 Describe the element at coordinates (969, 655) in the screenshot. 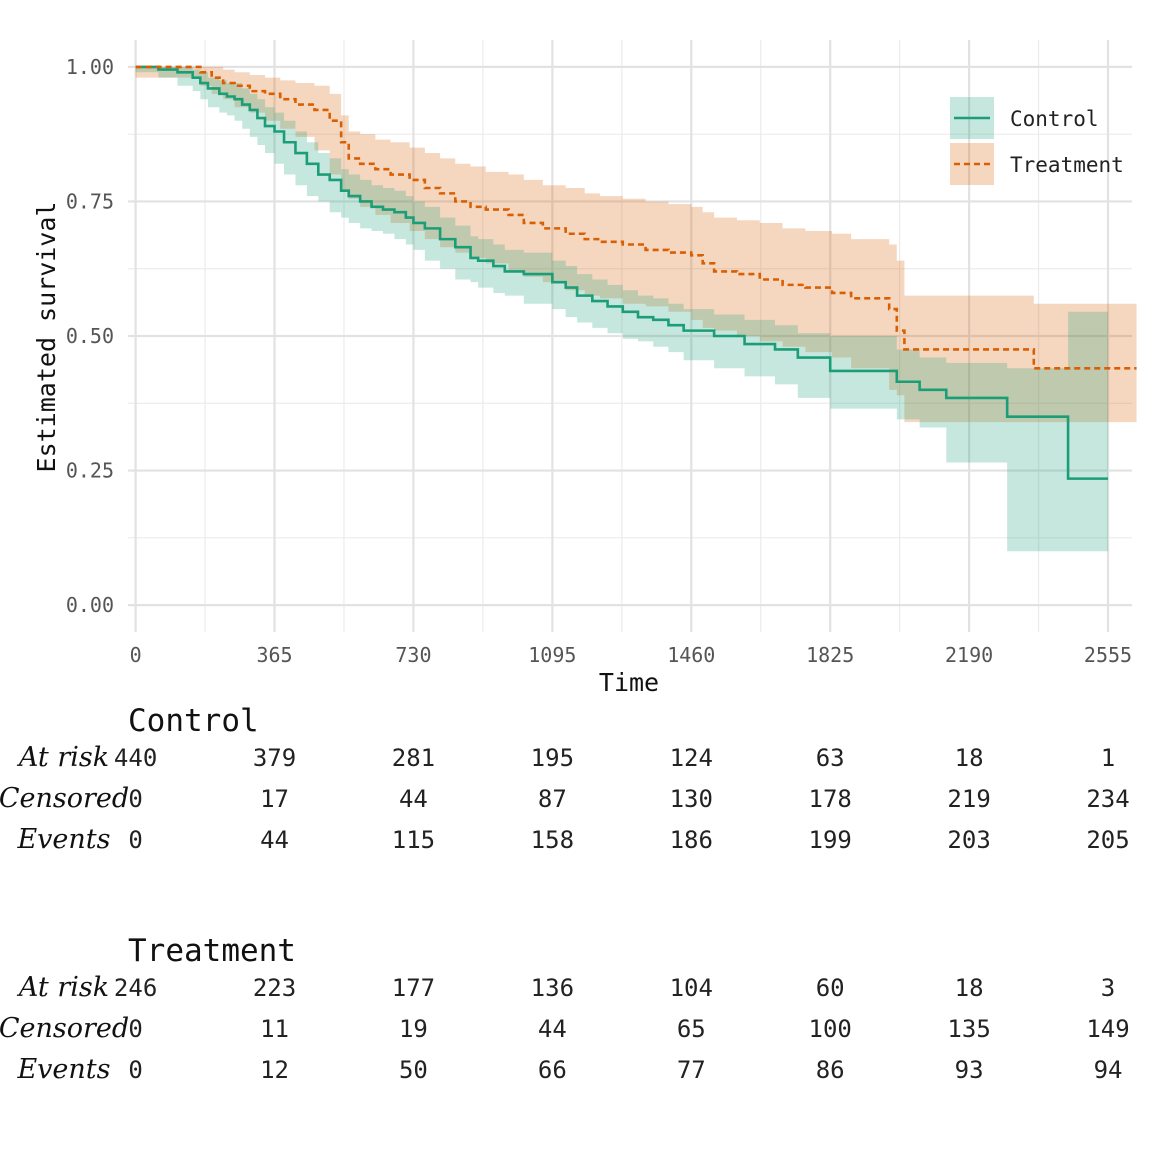

I see `x-tick-label: 2190` at that location.